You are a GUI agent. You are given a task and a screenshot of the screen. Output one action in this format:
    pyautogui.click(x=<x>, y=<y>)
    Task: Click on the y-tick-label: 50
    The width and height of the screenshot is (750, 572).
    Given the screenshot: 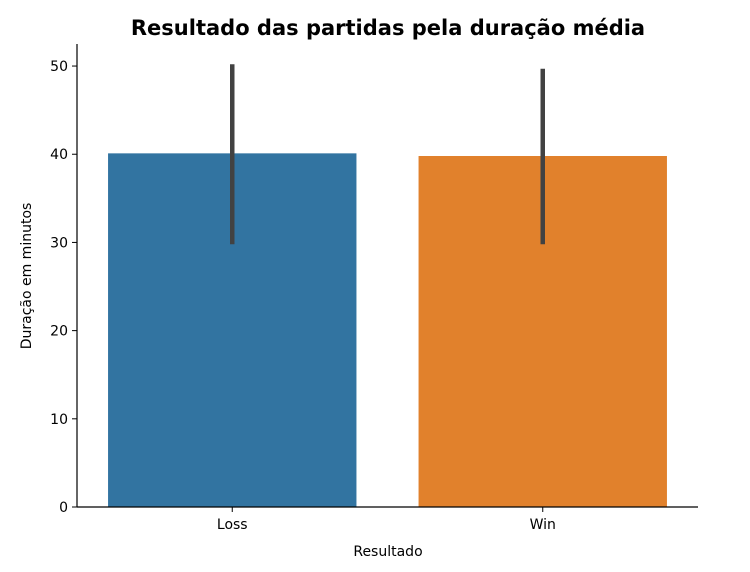 What is the action you would take?
    pyautogui.click(x=59, y=67)
    